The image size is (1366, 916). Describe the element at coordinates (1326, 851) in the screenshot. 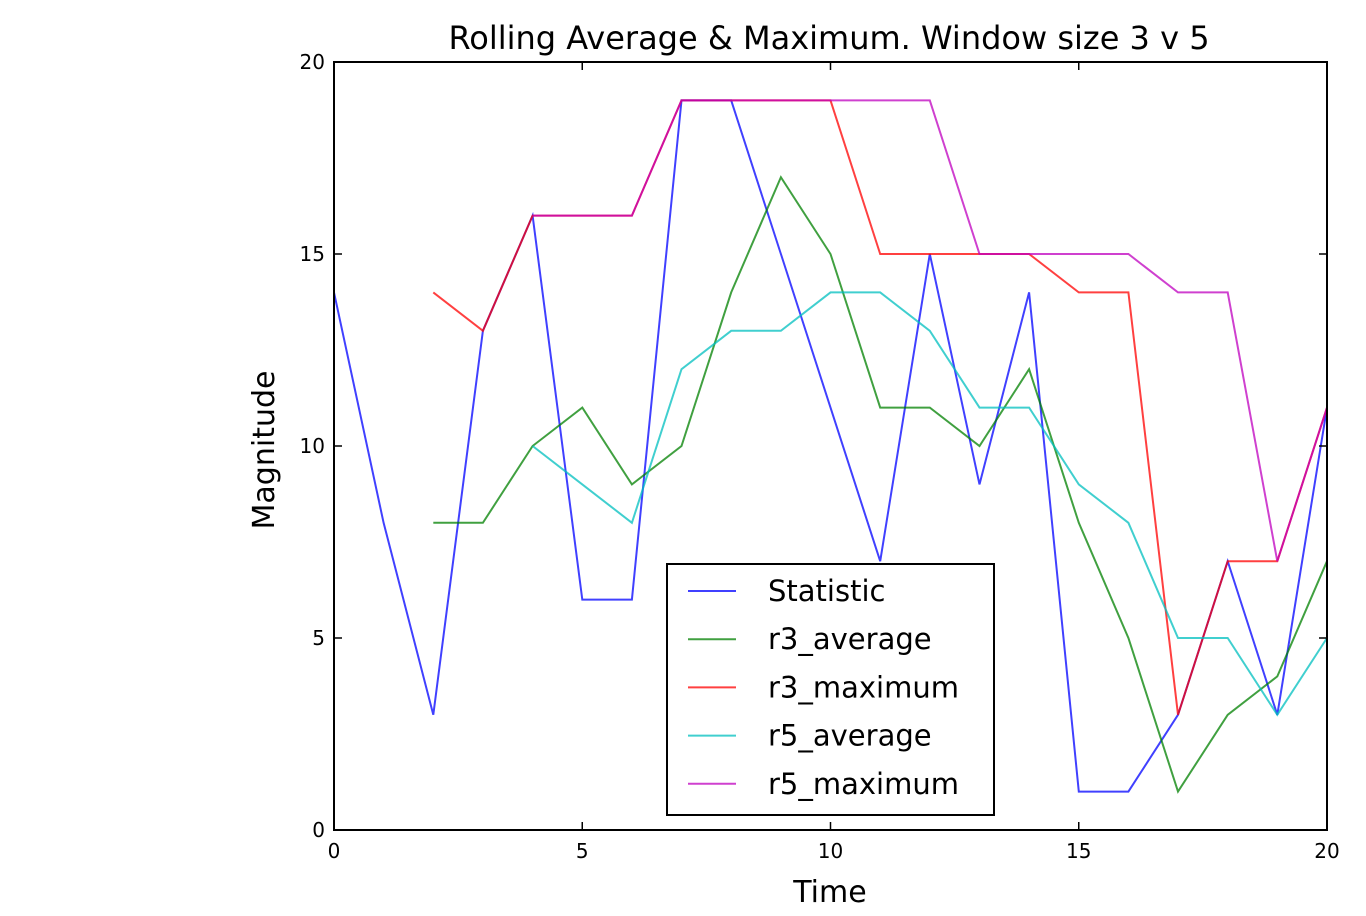

I see `x-tick-label: 20` at that location.